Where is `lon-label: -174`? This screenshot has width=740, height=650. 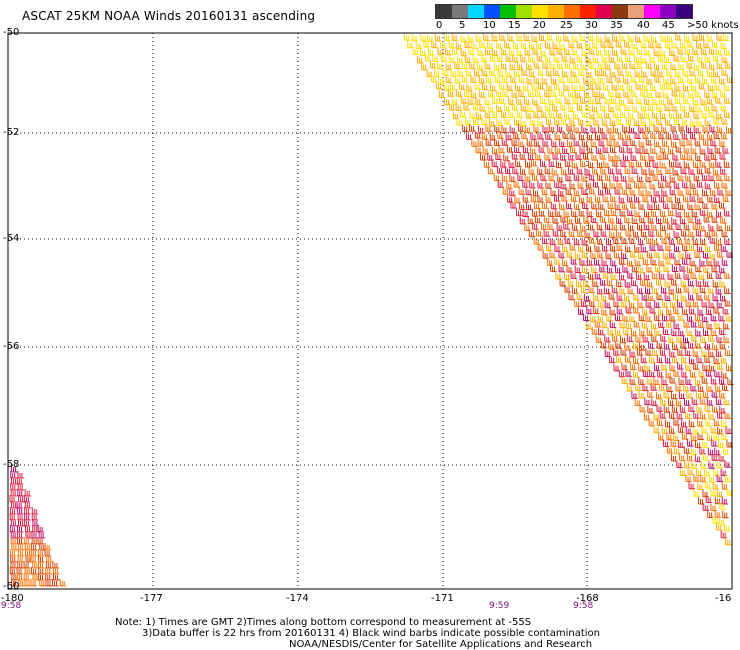 lon-label: -174 is located at coordinates (297, 598).